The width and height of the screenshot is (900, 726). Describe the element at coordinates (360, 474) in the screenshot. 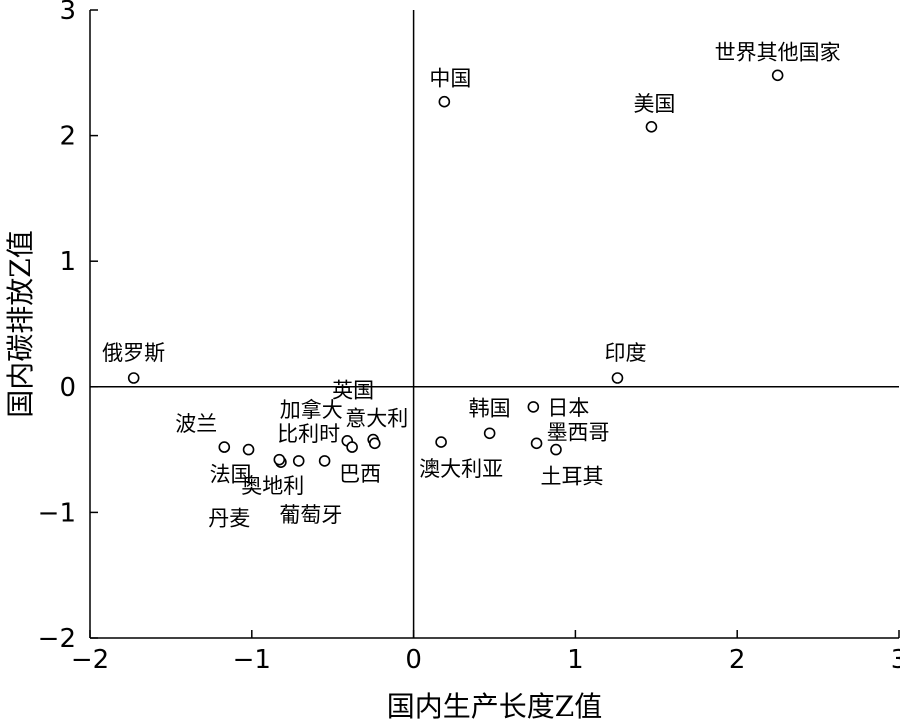

I see `point-label: 巴西` at that location.